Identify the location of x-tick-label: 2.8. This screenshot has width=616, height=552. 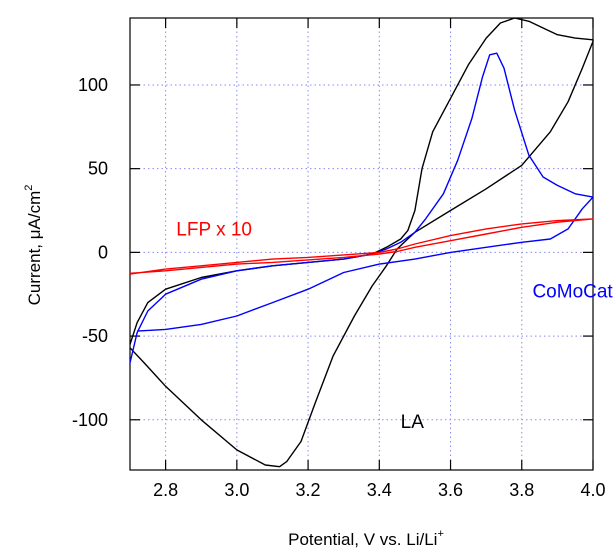
(165, 490).